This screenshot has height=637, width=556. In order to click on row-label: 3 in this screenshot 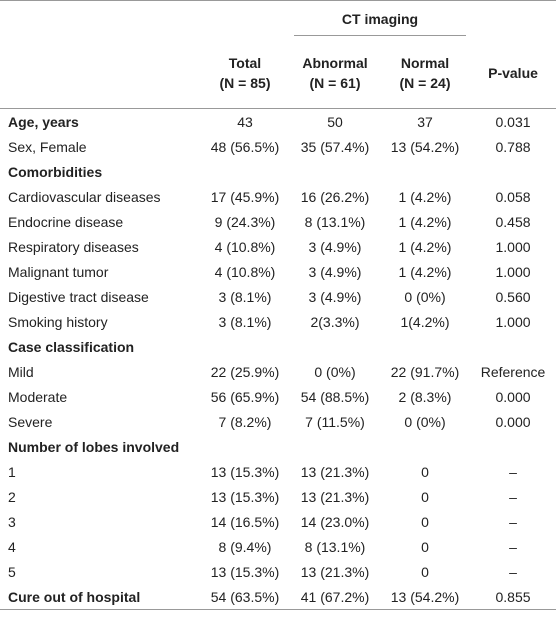, I will do `click(12, 521)`.